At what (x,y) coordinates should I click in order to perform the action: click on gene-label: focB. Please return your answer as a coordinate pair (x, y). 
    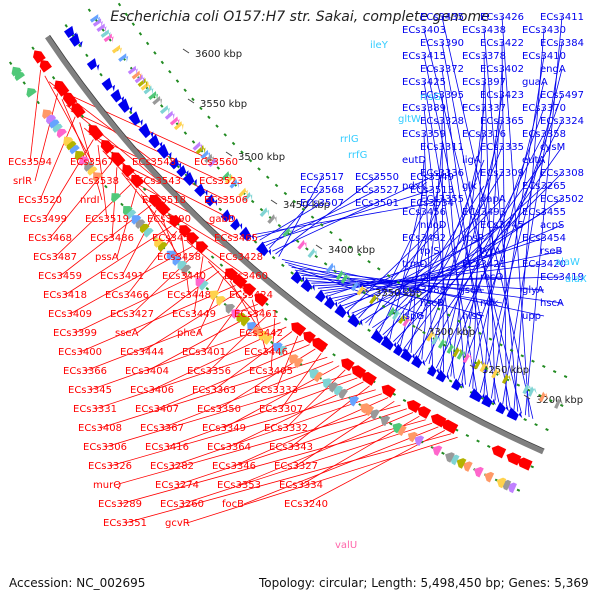
    Looking at the image, I should click on (233, 504).